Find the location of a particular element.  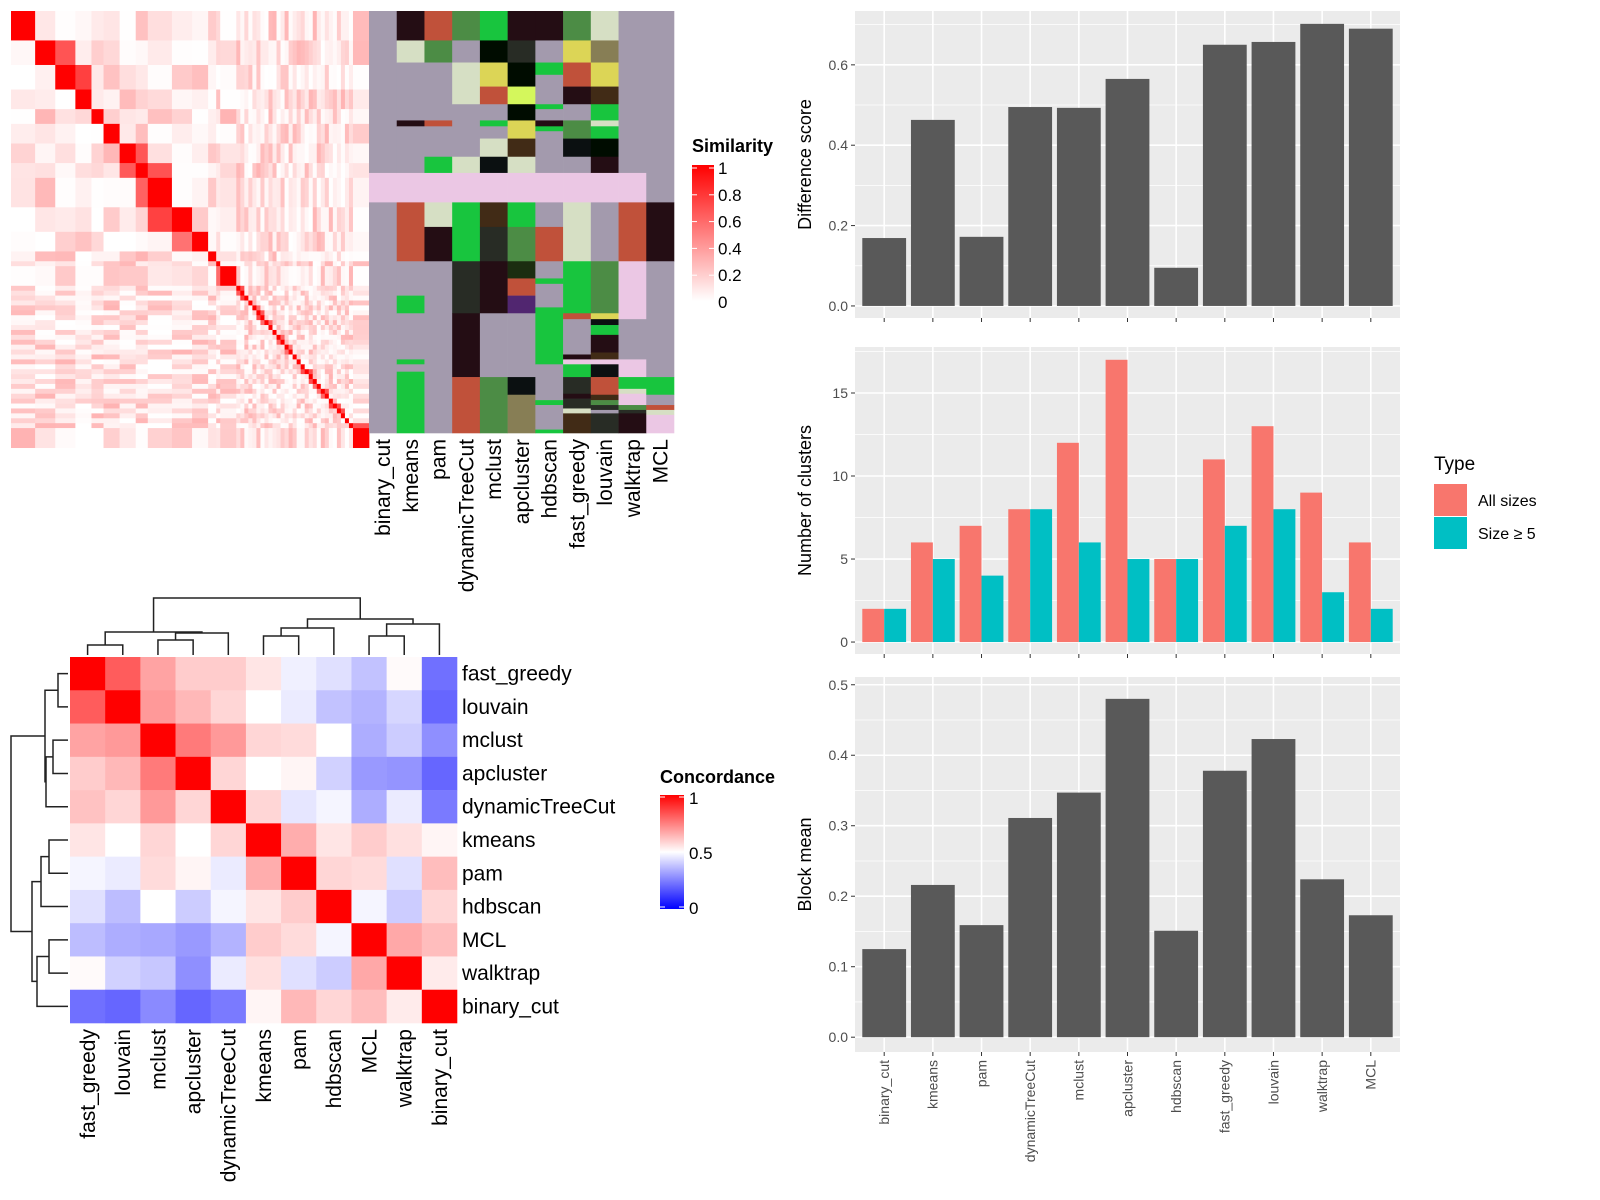

x-tick-label: hdbscan is located at coordinates (1176, 1086).